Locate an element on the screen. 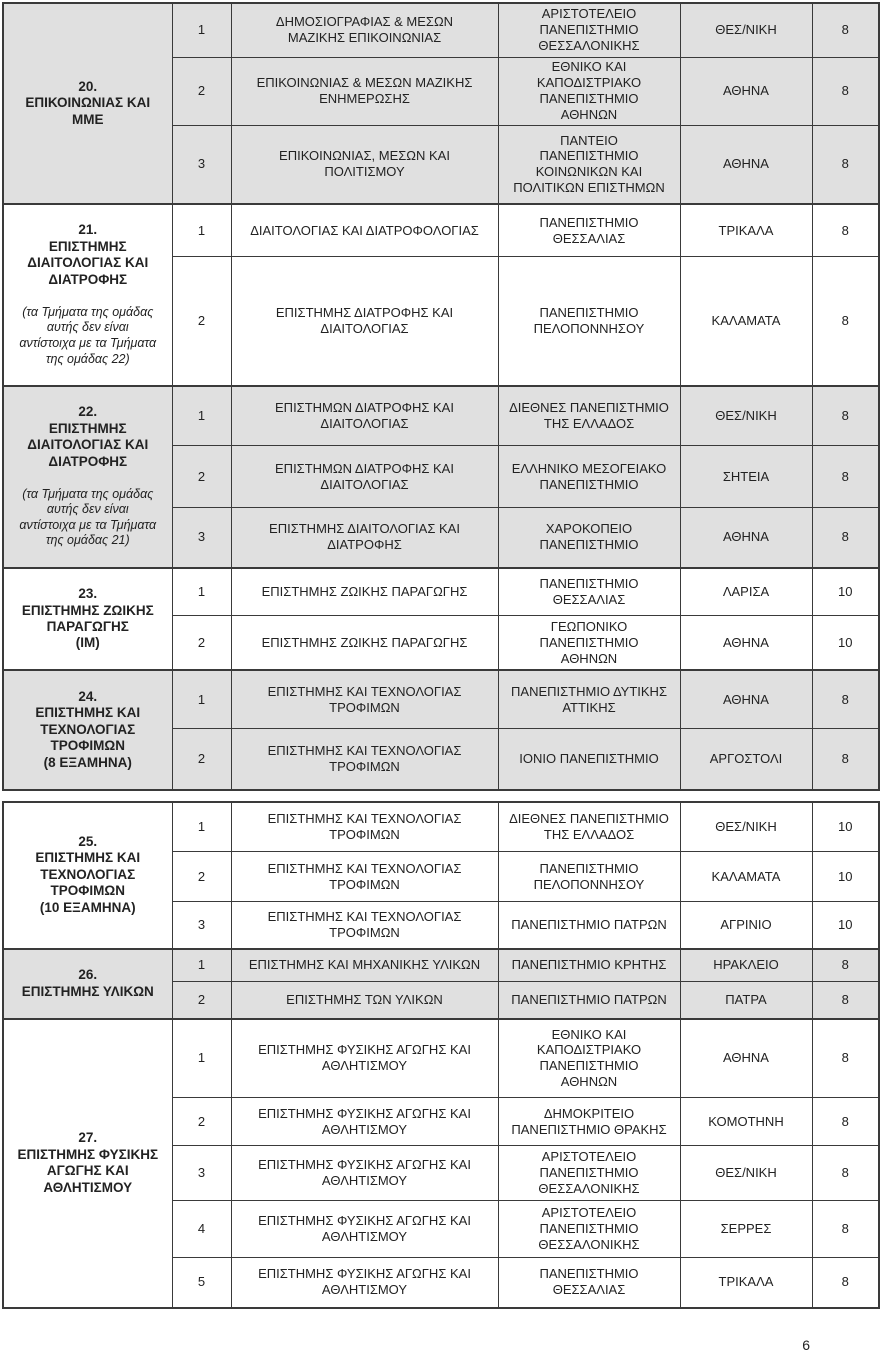 The height and width of the screenshot is (1353, 880). city-cell: ΗΡΑΚΛΕΙΟ is located at coordinates (746, 964).